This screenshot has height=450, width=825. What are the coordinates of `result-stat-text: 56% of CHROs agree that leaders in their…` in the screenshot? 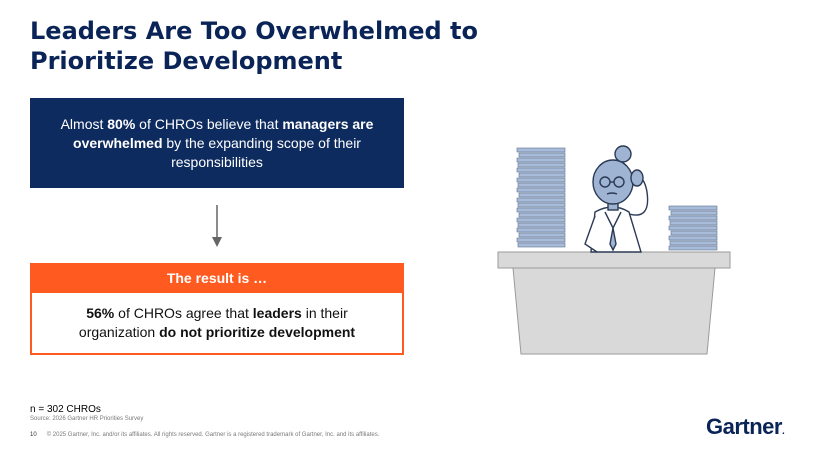 It's located at (217, 323).